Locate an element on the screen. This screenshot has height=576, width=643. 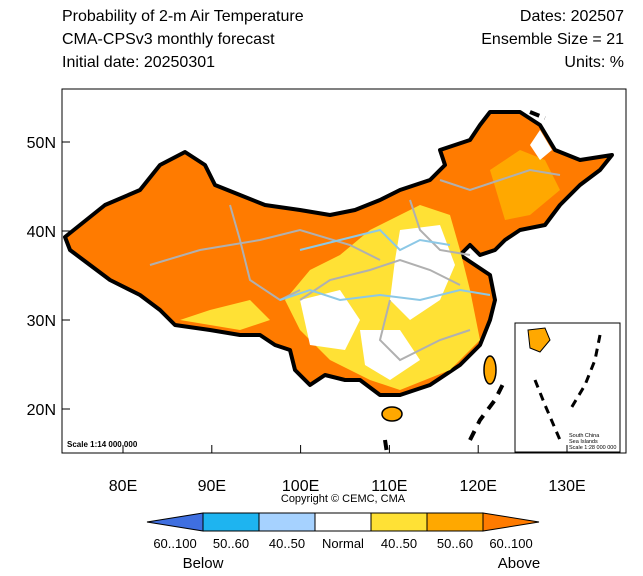
info-line: Dates: 202507 is located at coordinates (572, 16).